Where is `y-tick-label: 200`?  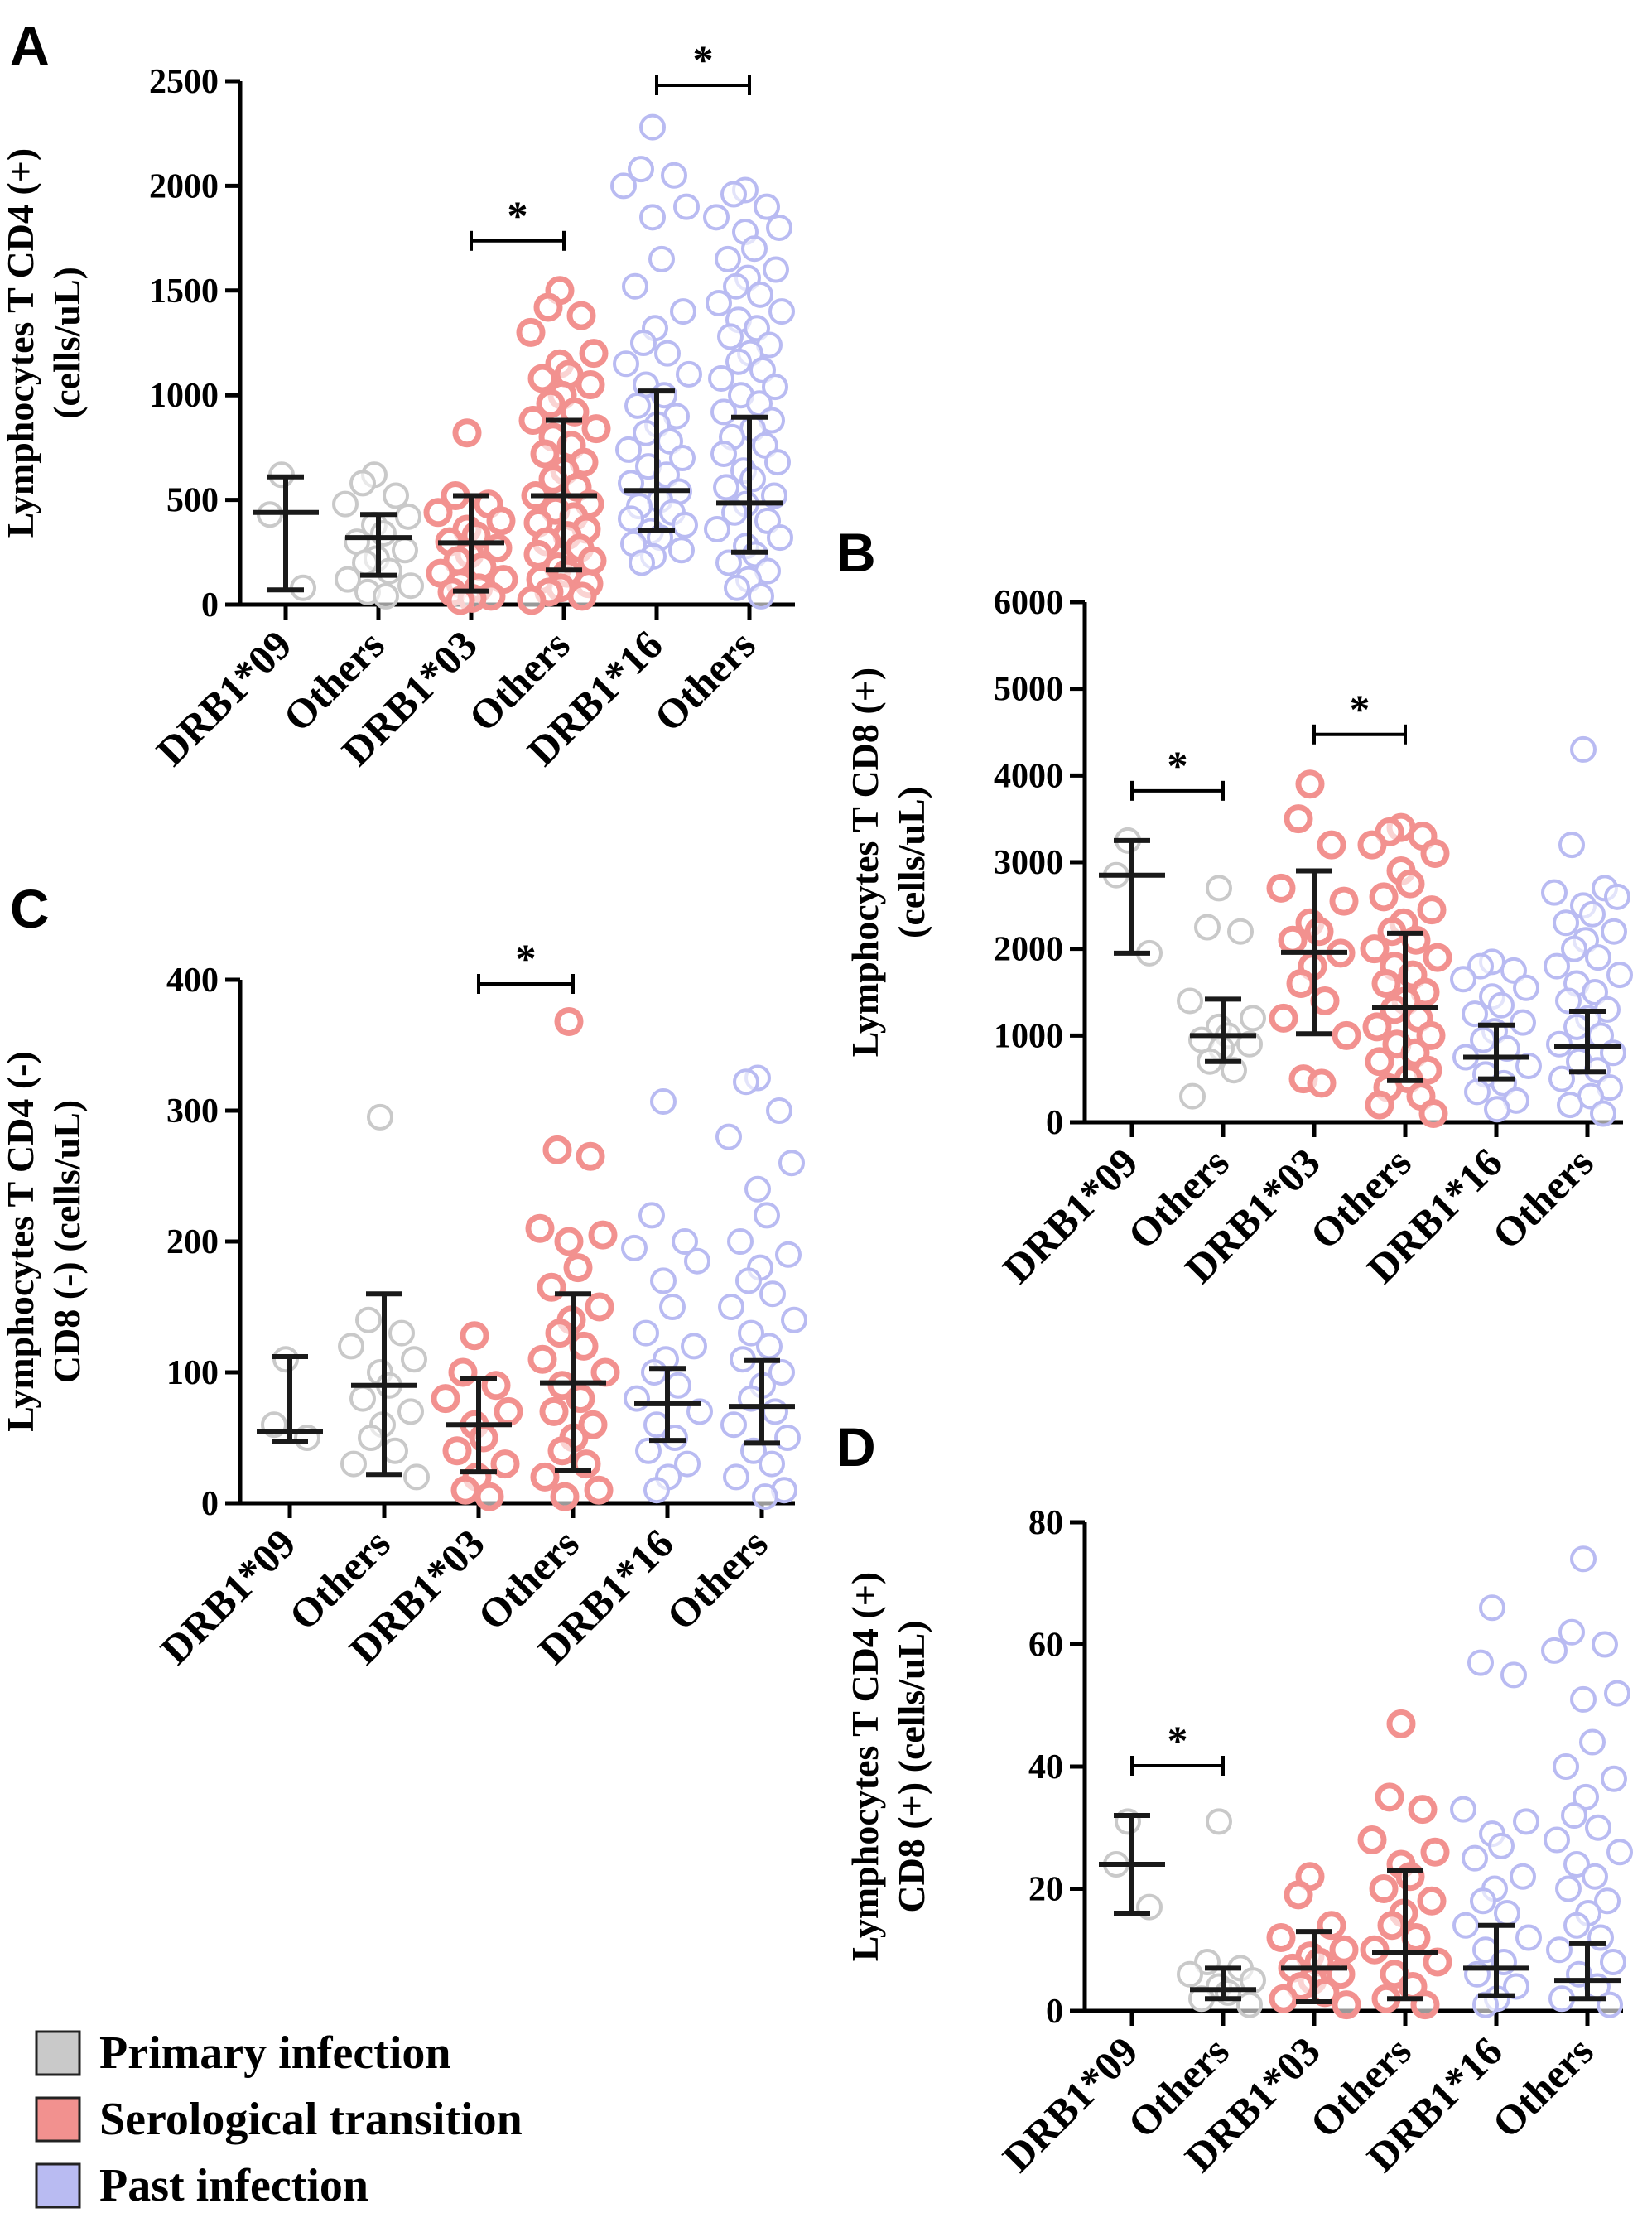
y-tick-label: 200 is located at coordinates (192, 1242).